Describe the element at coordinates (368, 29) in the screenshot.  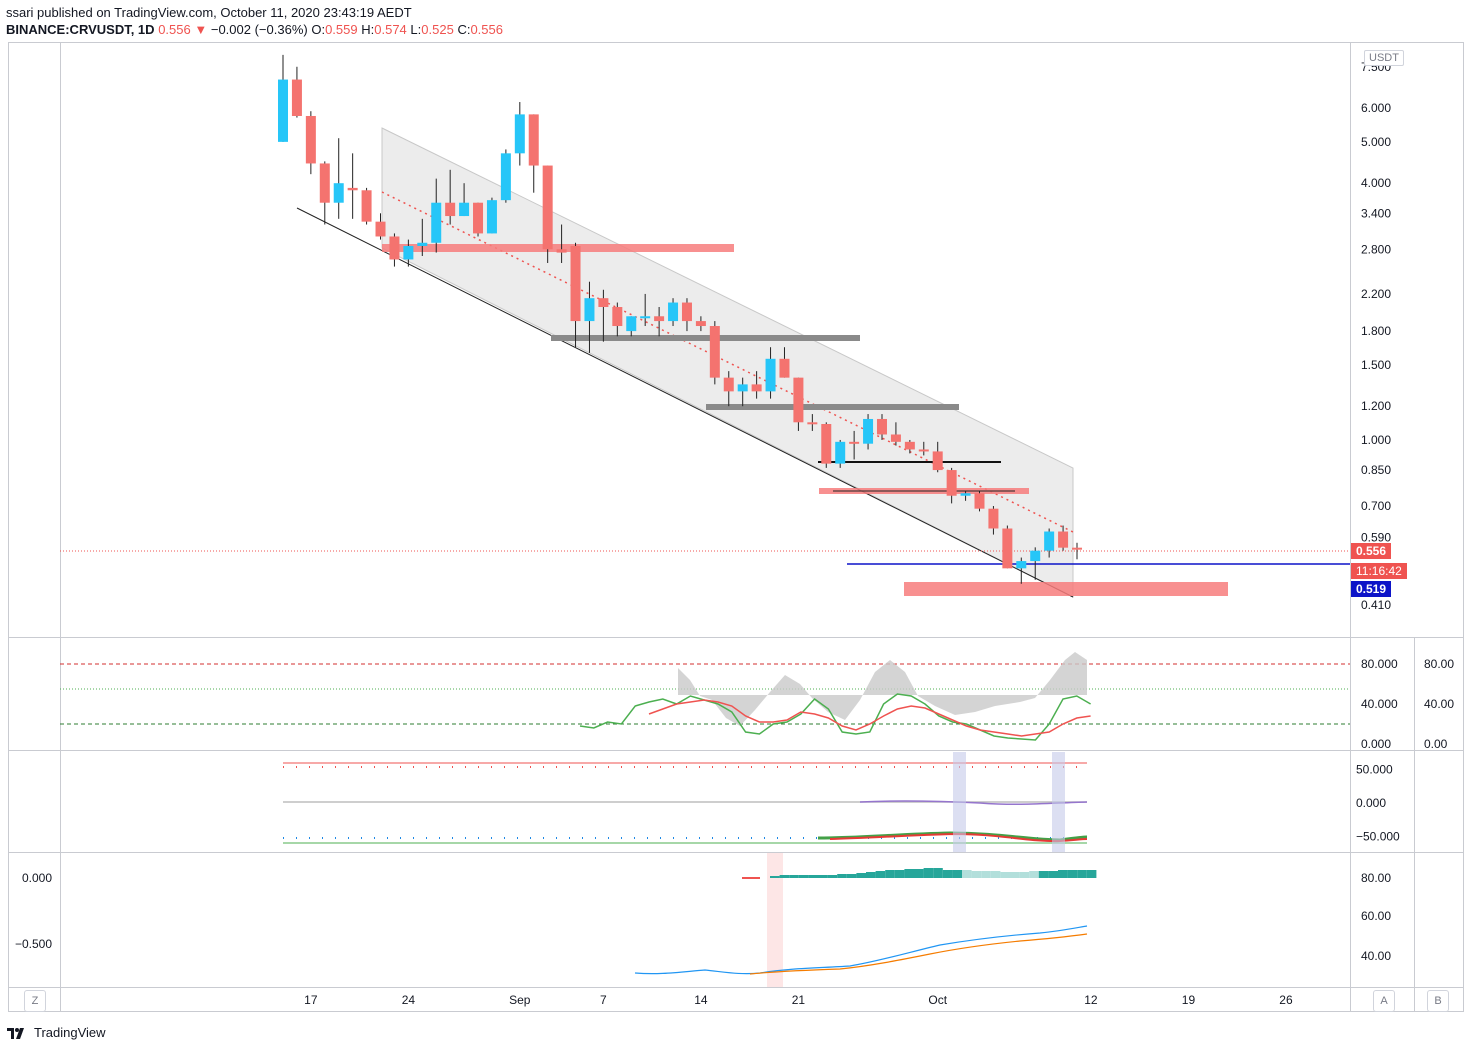
I see `high-label: H:` at that location.